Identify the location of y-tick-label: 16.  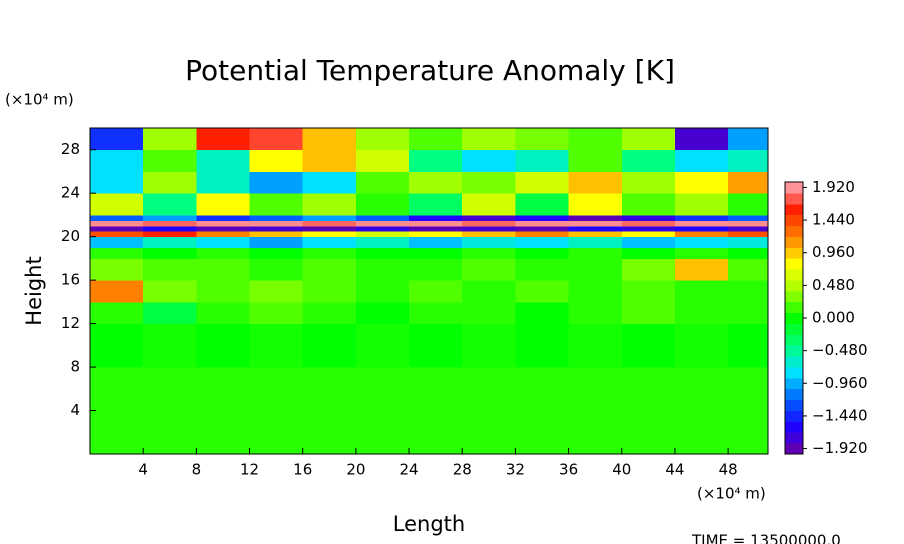
(70, 280).